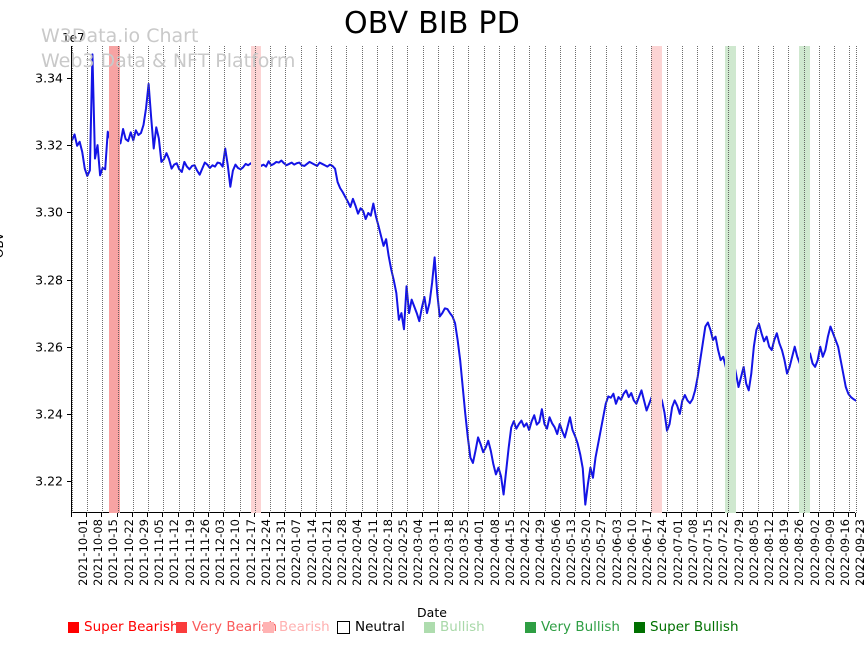 This screenshot has height=646, width=864. What do you see at coordinates (387, 552) in the screenshot?
I see `x-tick-label: 2022-02-18` at bounding box center [387, 552].